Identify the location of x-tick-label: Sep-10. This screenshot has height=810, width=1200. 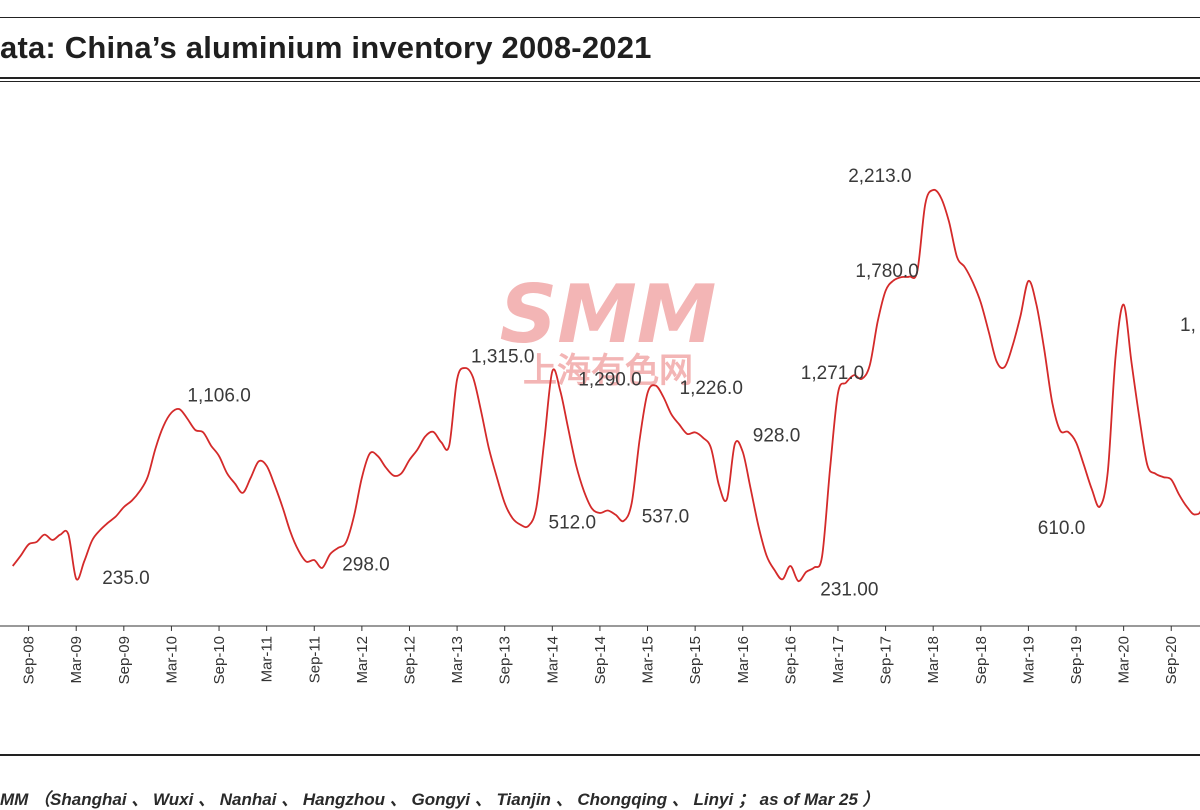
(219, 660).